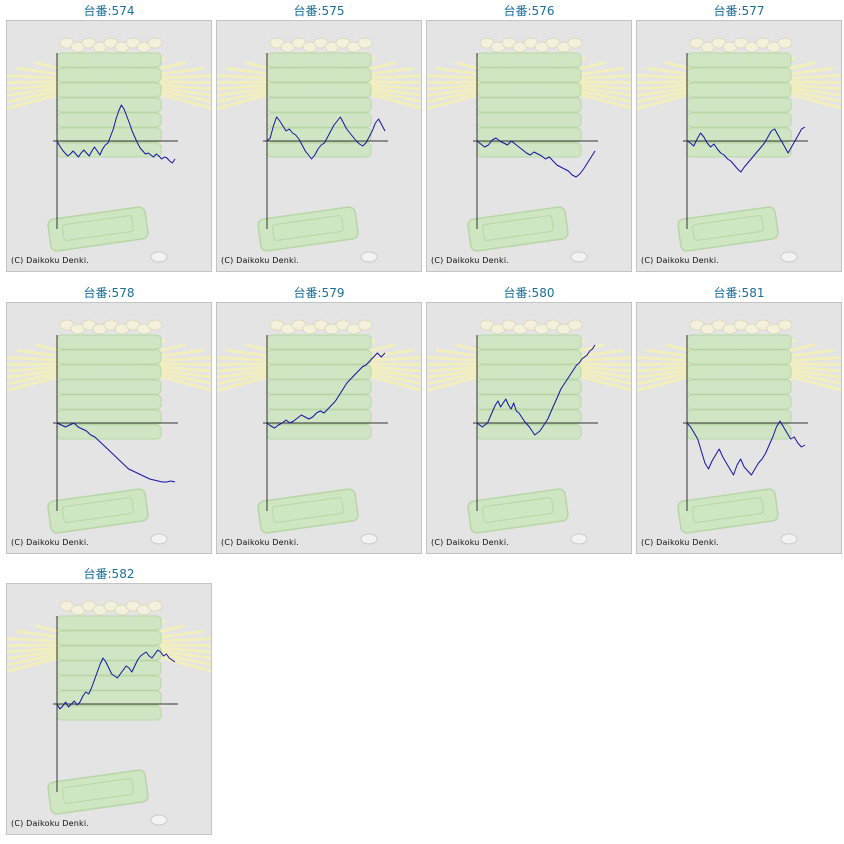  What do you see at coordinates (529, 293) in the screenshot?
I see `chart-title: 台番:580` at bounding box center [529, 293].